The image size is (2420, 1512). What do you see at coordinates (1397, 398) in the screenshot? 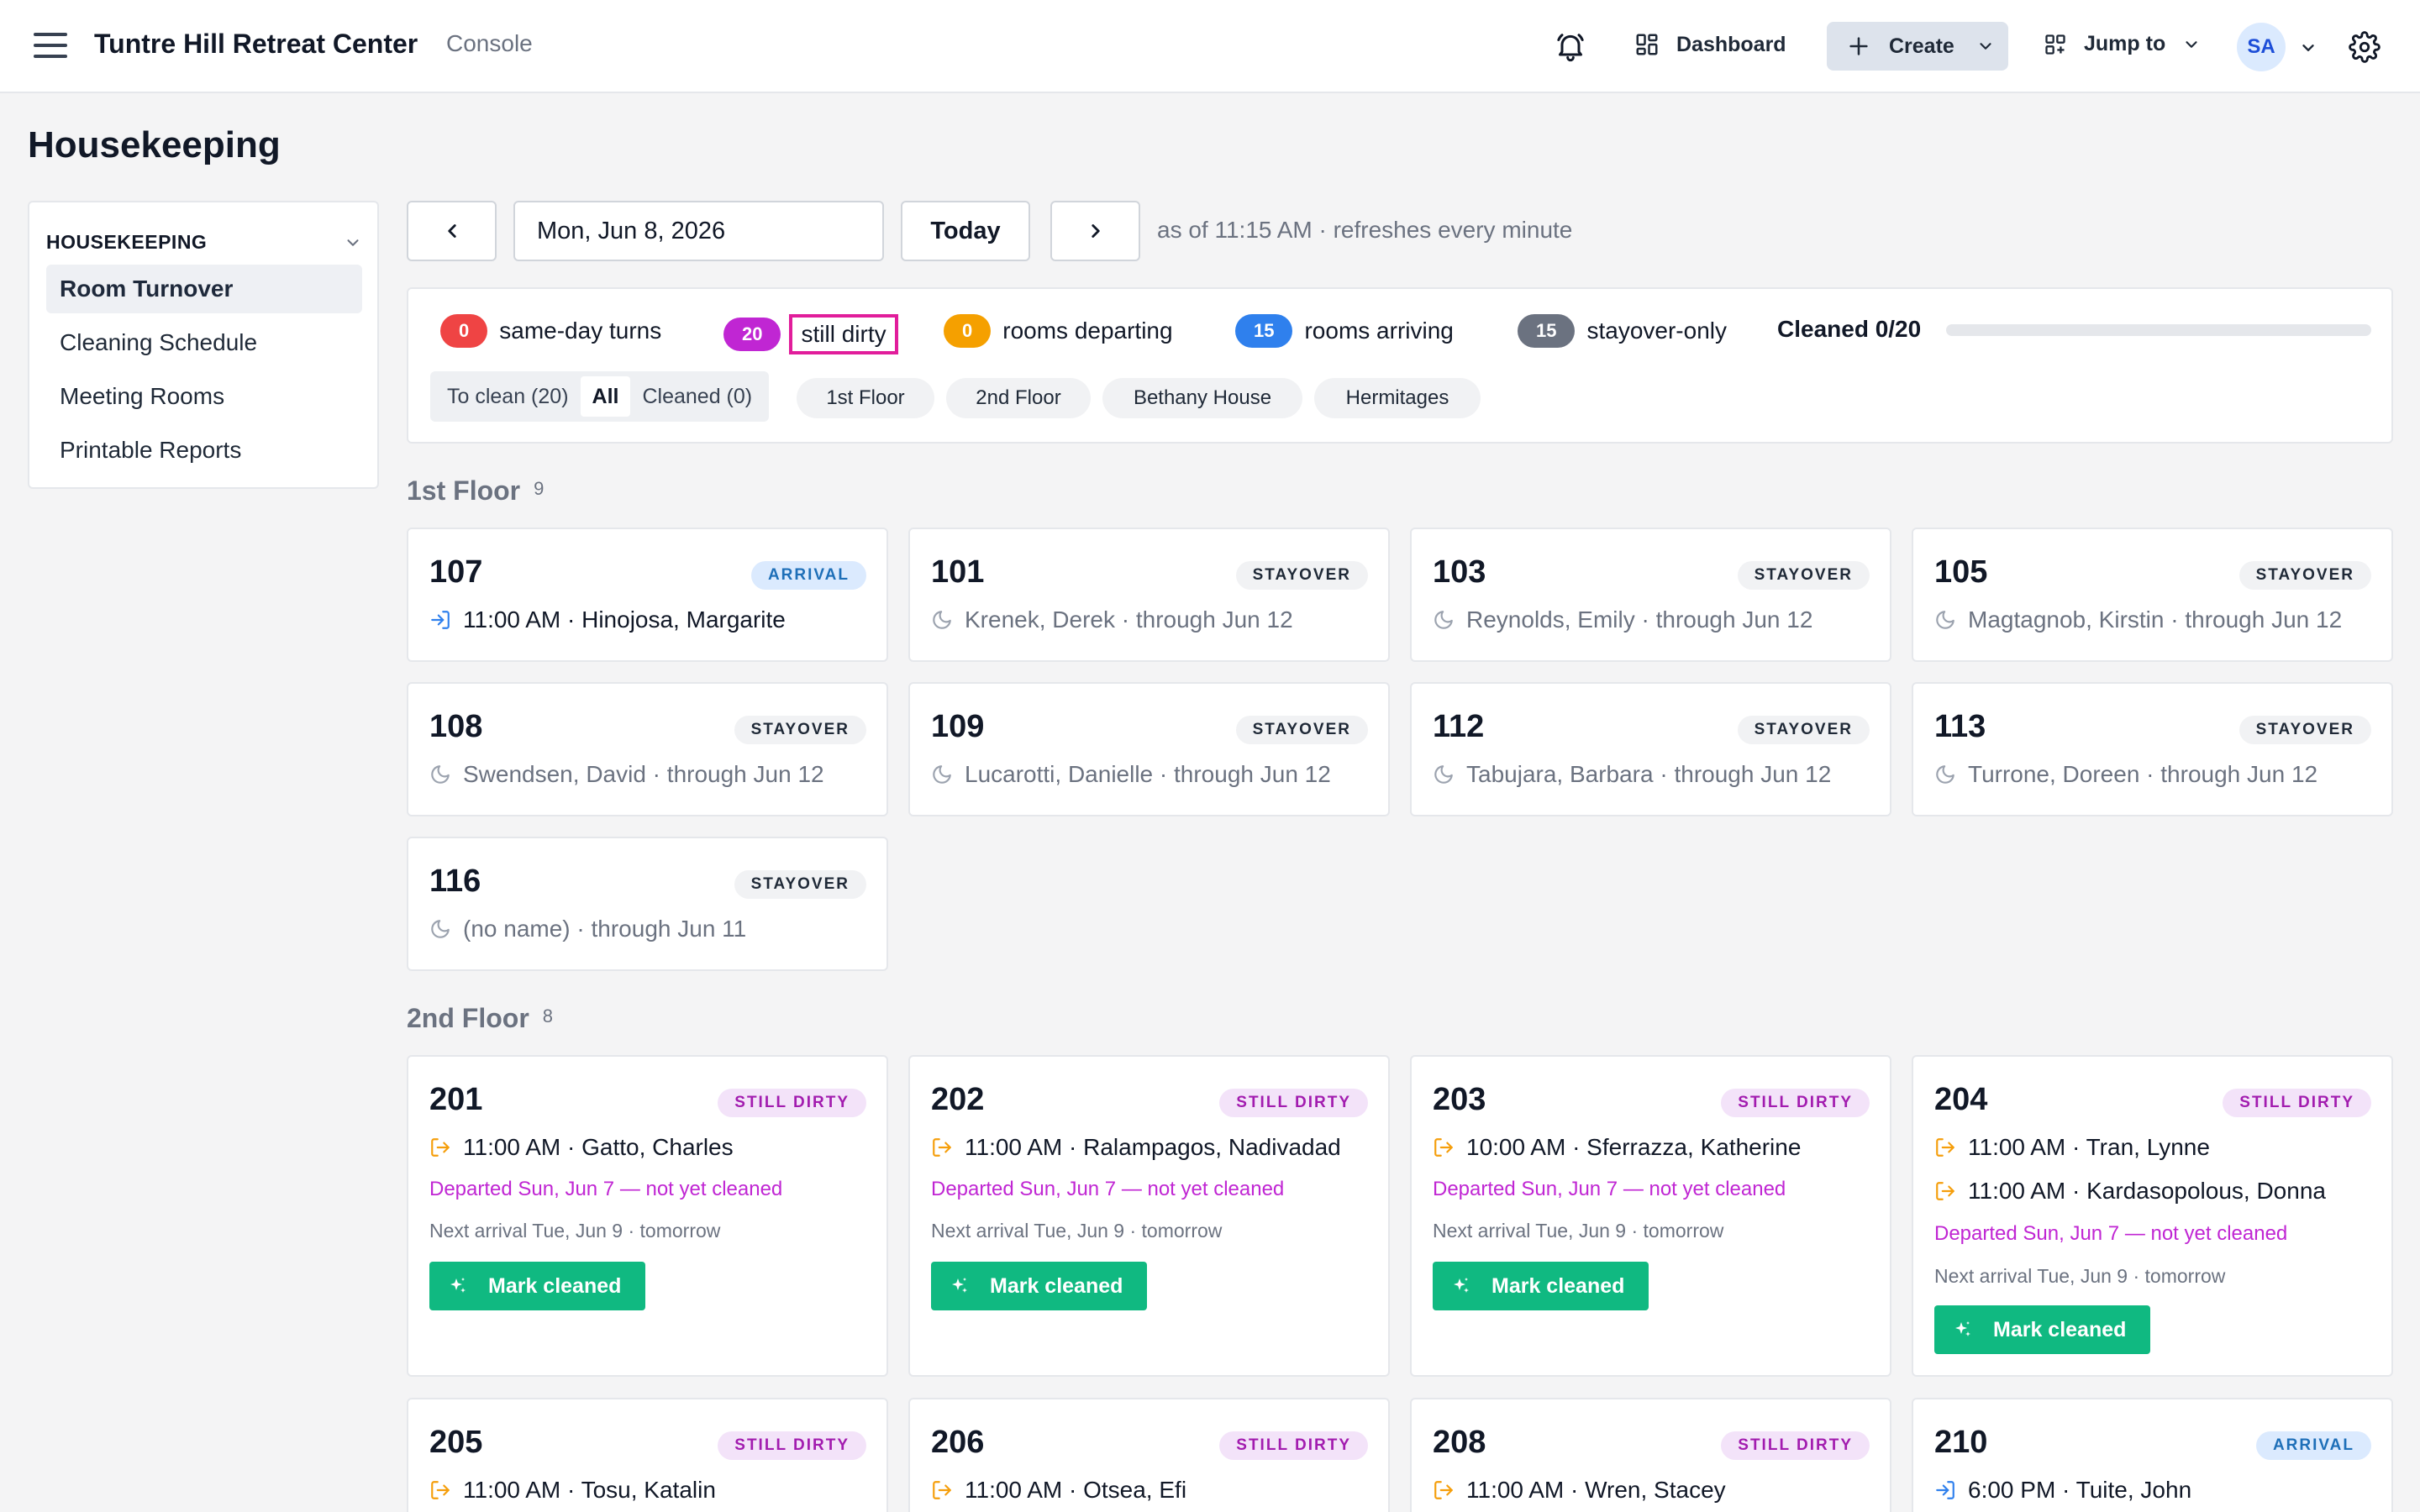
I see `chip-hermitages: Hermitages` at bounding box center [1397, 398].